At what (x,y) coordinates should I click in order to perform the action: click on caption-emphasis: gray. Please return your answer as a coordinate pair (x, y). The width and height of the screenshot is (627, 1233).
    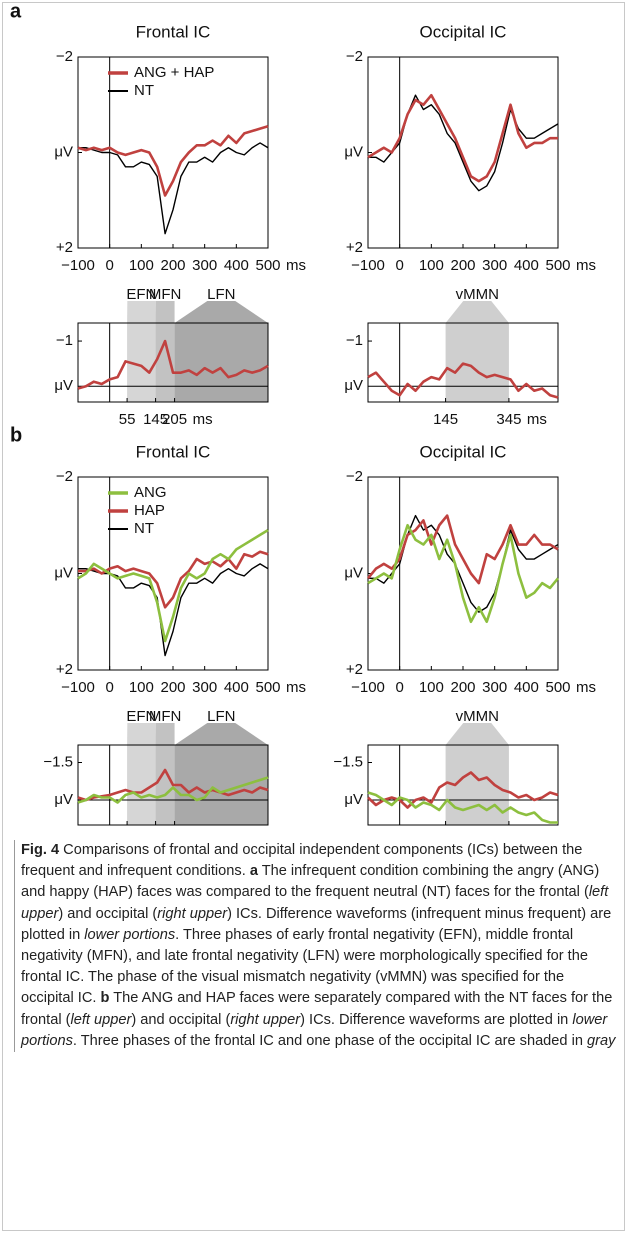
    Looking at the image, I should click on (601, 1040).